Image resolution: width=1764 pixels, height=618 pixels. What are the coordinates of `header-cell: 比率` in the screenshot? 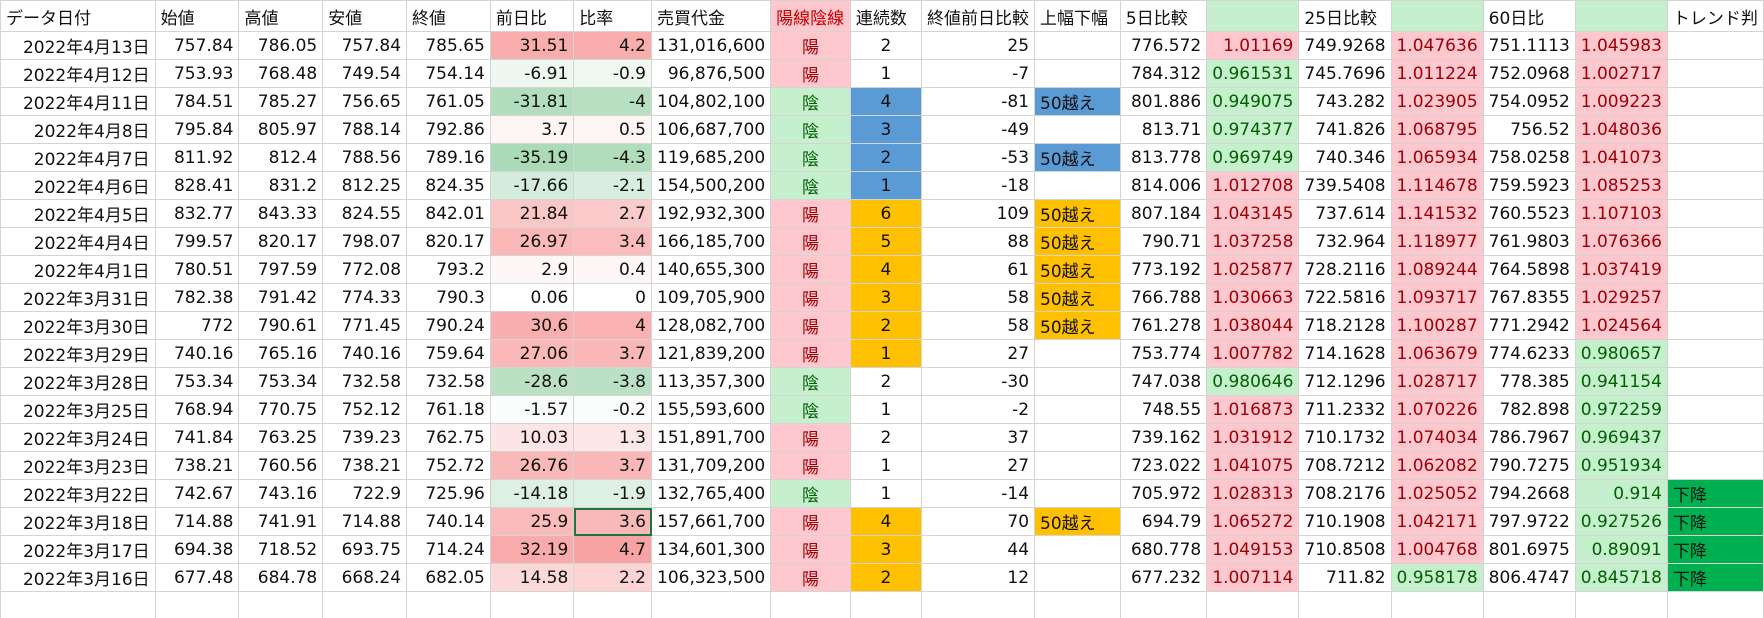 It's located at (612, 16).